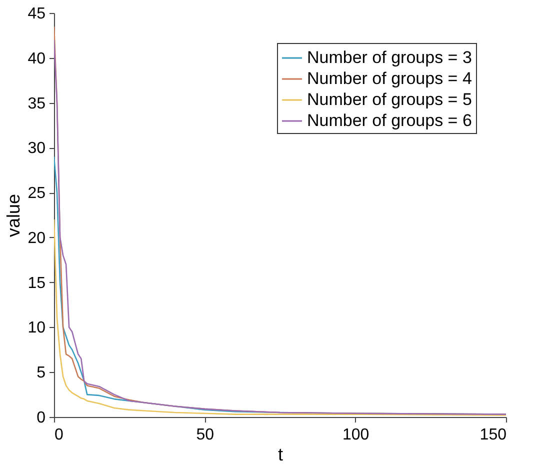 The height and width of the screenshot is (473, 544). What do you see at coordinates (356, 435) in the screenshot?
I see `x-tick-label: 100` at bounding box center [356, 435].